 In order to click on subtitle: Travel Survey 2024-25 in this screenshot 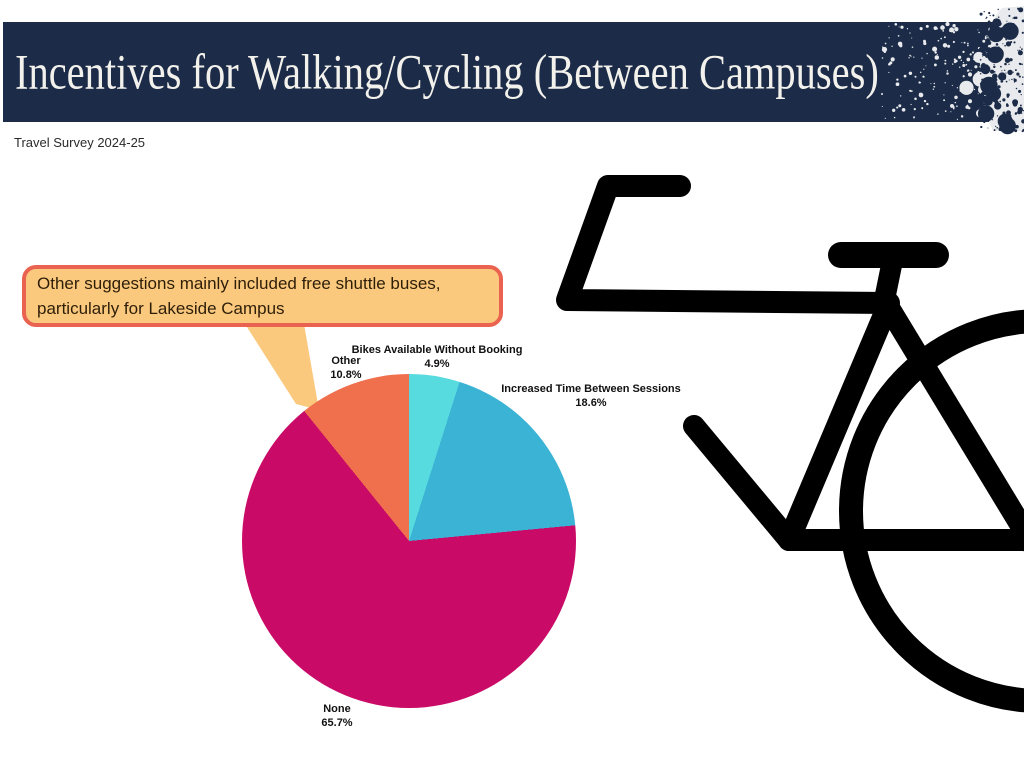, I will do `click(80, 142)`.